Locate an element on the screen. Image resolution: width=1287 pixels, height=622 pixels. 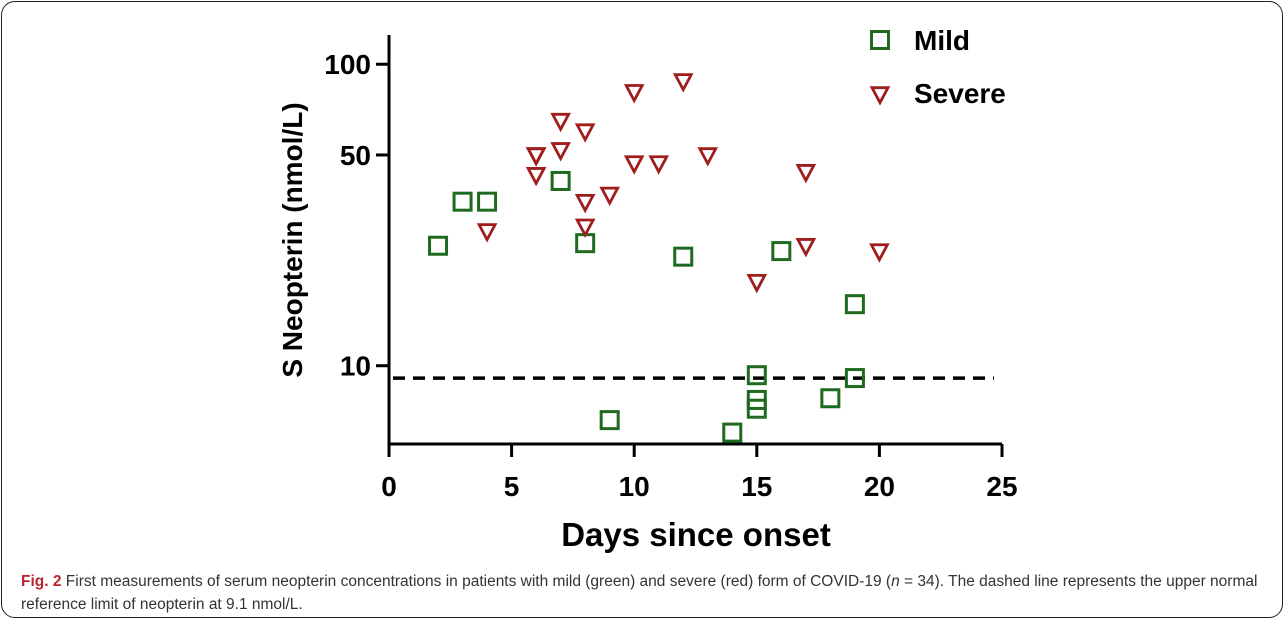
caption-n-symbol: n is located at coordinates (895, 581).